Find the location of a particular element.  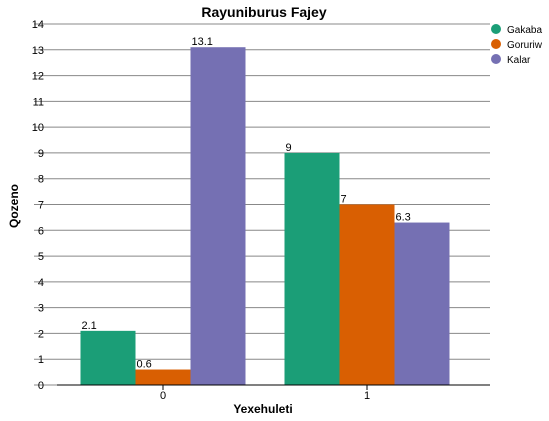

y-tick-label: 4 is located at coordinates (41, 283).